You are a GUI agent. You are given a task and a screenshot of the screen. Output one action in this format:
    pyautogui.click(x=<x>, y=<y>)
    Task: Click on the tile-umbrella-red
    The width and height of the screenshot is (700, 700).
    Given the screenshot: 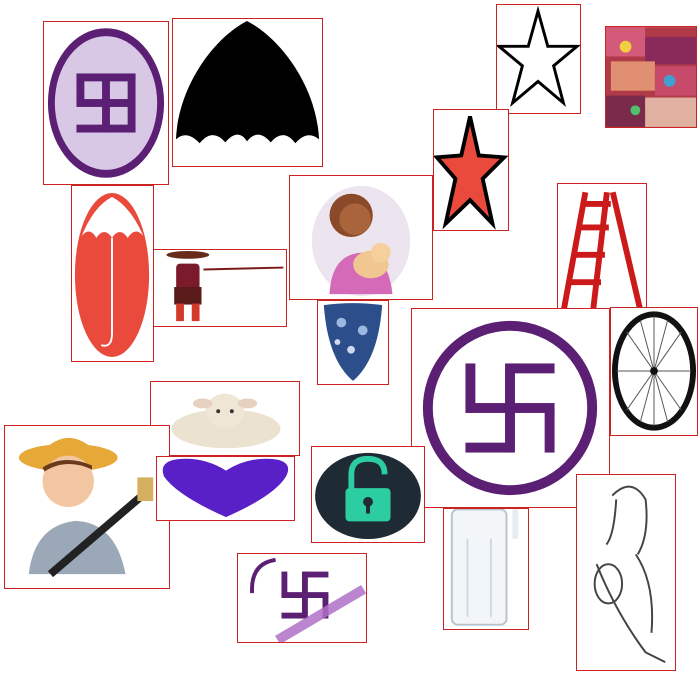 What is the action you would take?
    pyautogui.click(x=112, y=273)
    